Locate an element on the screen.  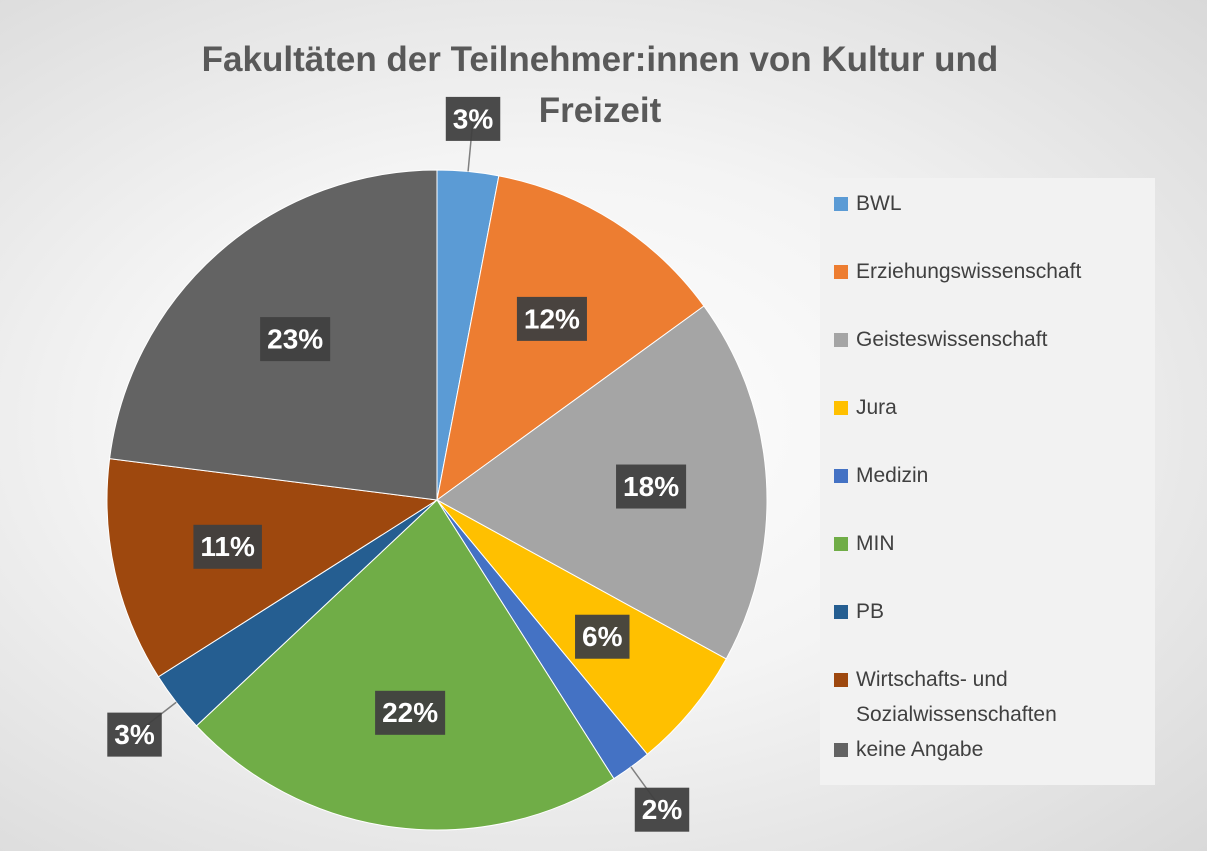
data-label: 6% is located at coordinates (602, 636).